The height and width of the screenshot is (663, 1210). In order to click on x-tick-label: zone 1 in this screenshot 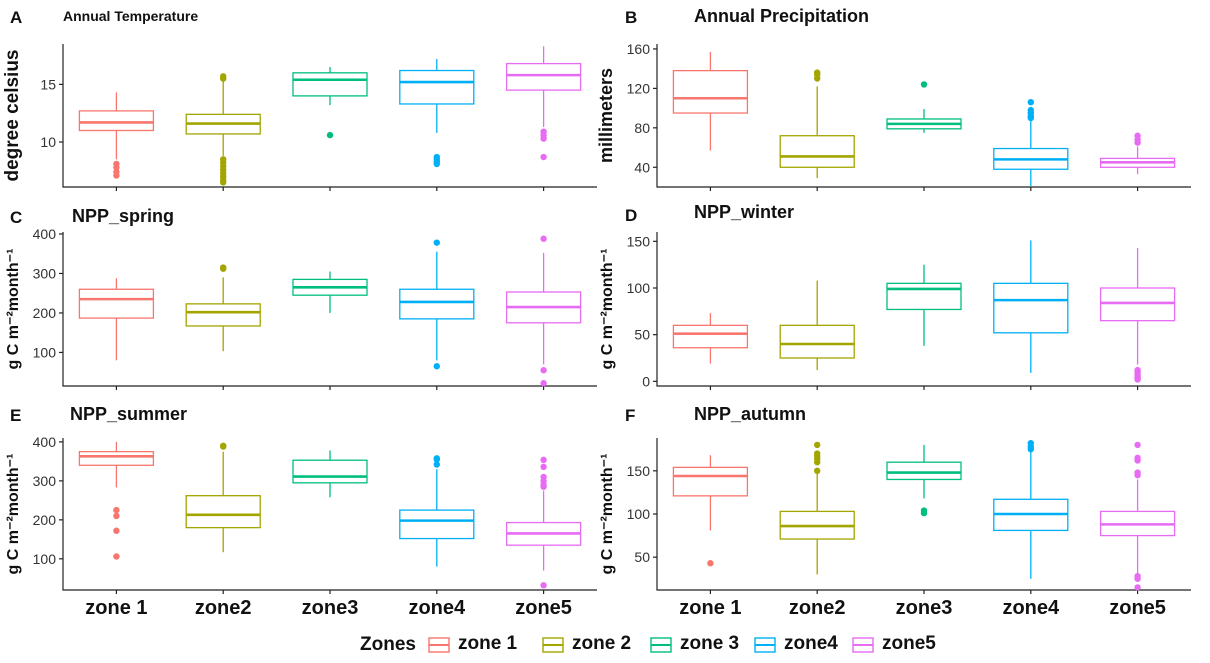, I will do `click(116, 608)`.